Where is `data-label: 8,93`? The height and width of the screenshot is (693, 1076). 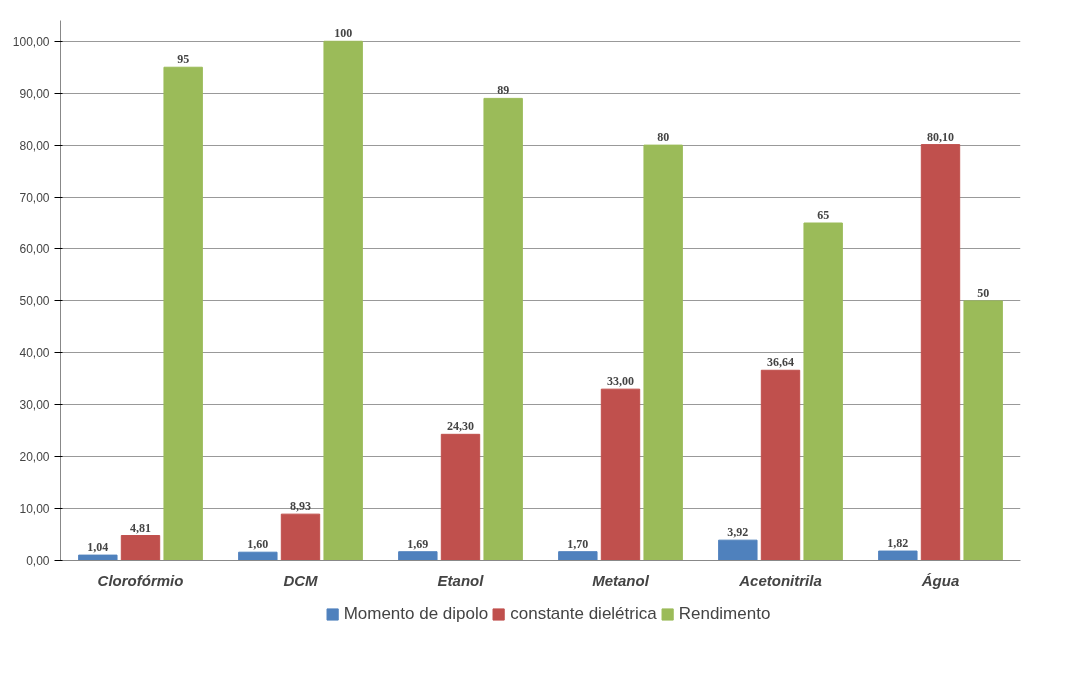
data-label: 8,93 is located at coordinates (300, 506).